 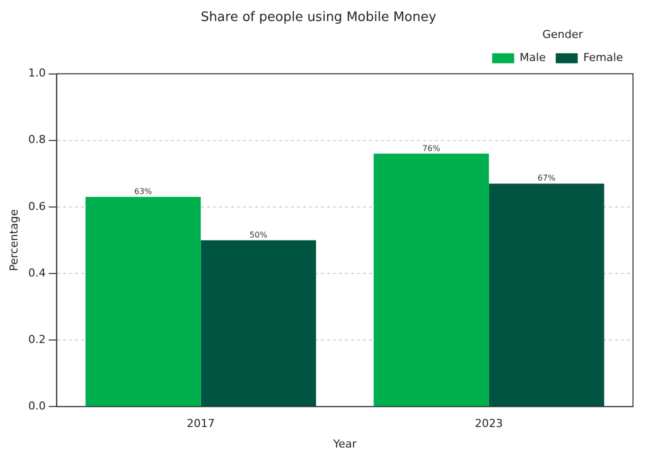 What do you see at coordinates (603, 57) in the screenshot?
I see `legend-label: Female` at bounding box center [603, 57].